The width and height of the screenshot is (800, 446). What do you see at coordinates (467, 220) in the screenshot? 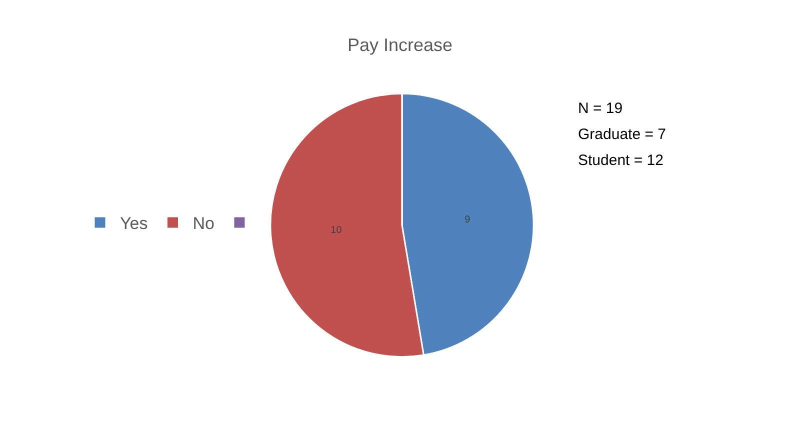
I see `data-label: 9` at bounding box center [467, 220].